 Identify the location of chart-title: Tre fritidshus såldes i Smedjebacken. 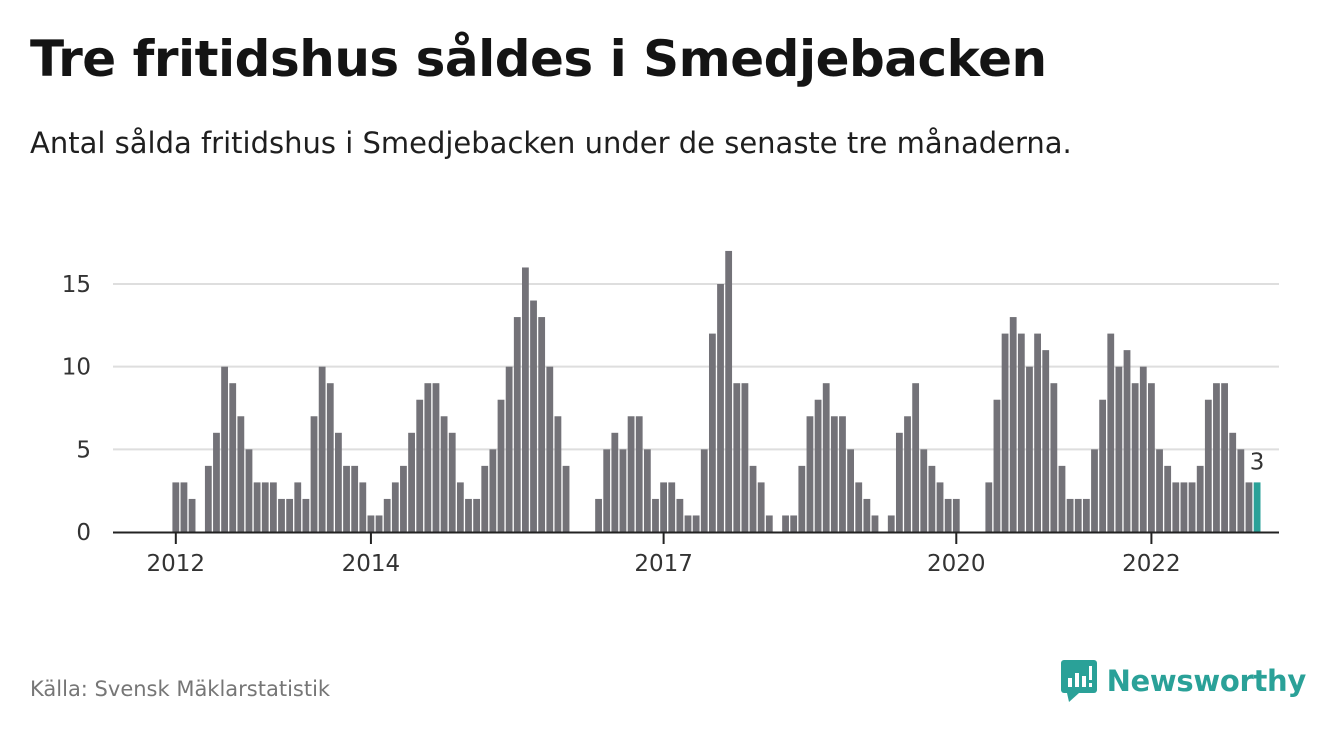
(538, 59).